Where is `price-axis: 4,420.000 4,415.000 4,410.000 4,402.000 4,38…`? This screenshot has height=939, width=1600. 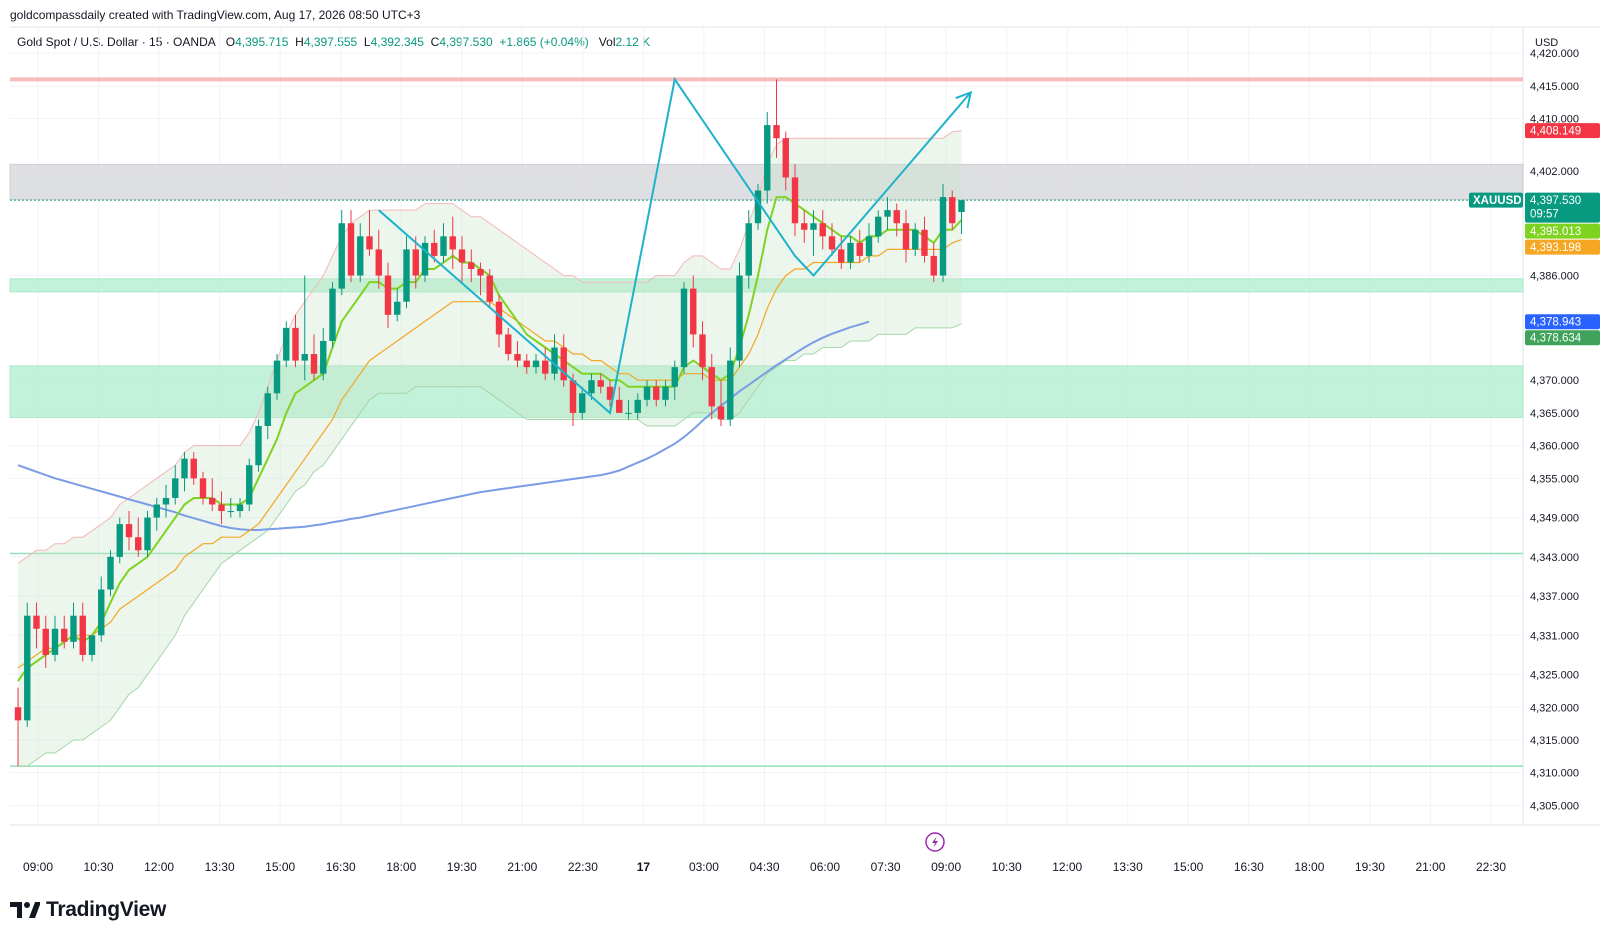
price-axis: 4,420.000 4,415.000 4,410.000 4,402.000 4,38… is located at coordinates (1554, 430).